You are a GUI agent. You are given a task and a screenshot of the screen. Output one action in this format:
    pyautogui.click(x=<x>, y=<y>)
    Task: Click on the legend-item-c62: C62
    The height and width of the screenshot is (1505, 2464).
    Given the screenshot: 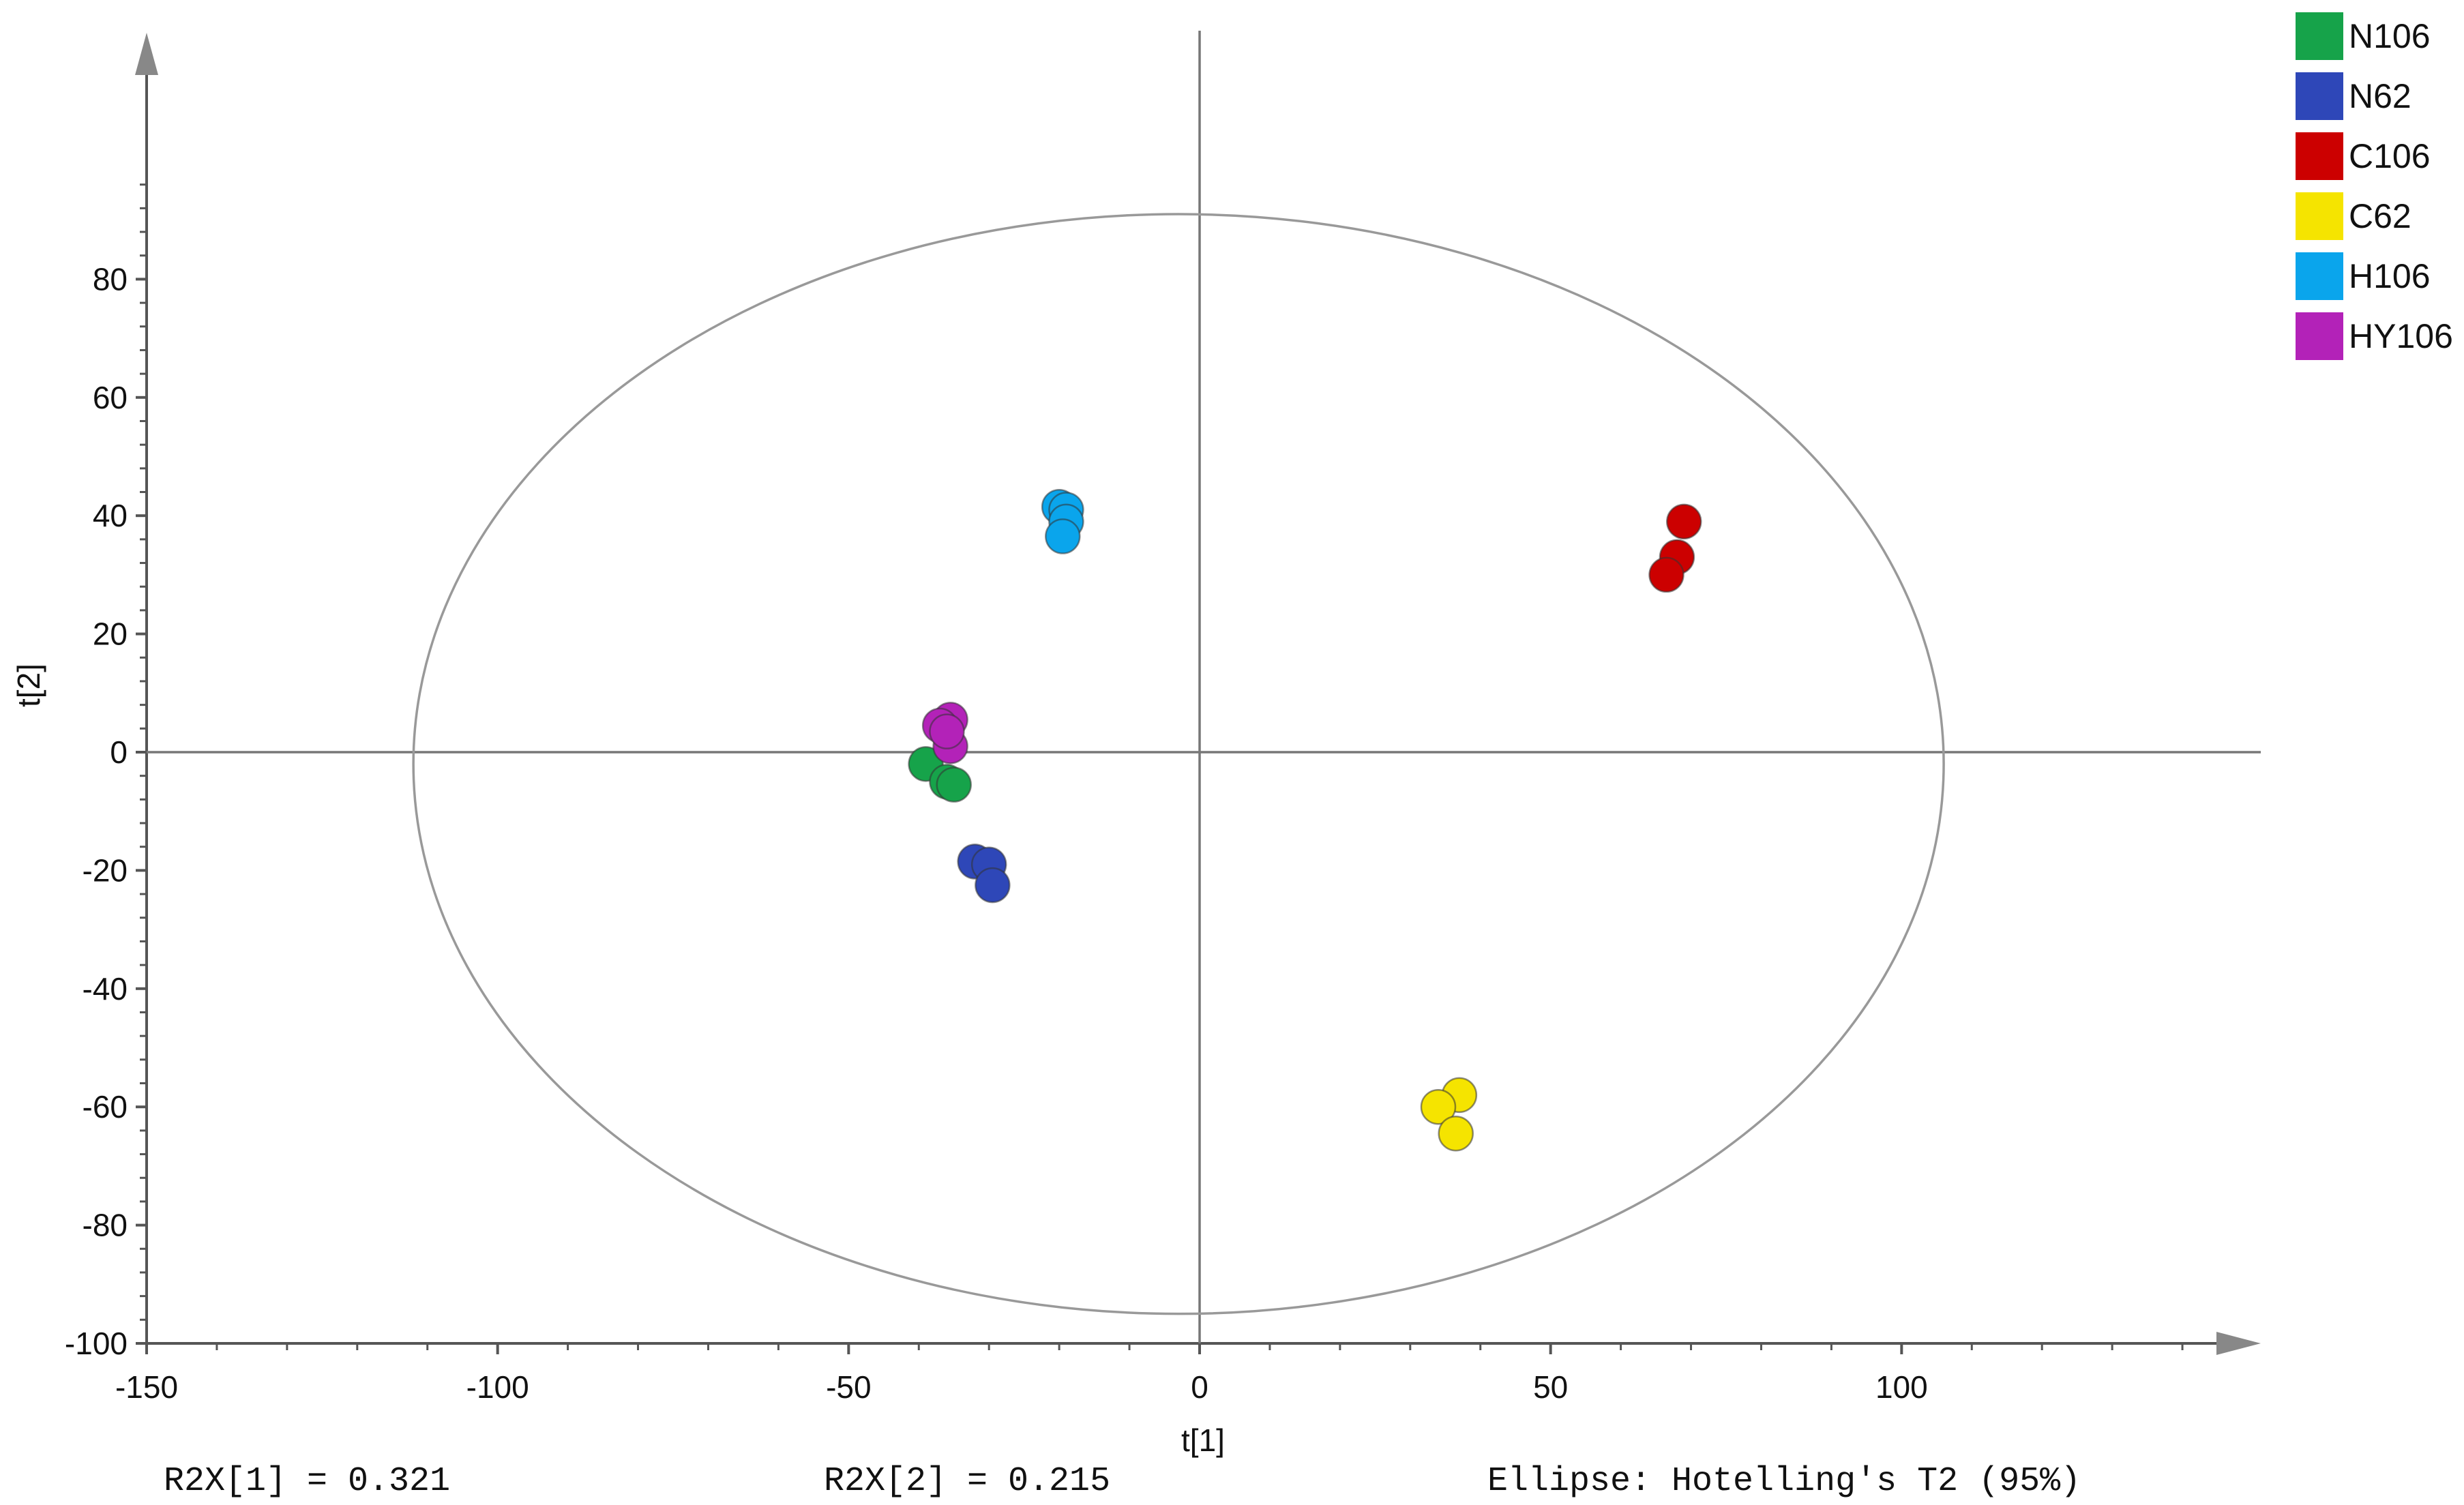 What is the action you would take?
    pyautogui.click(x=2354, y=216)
    